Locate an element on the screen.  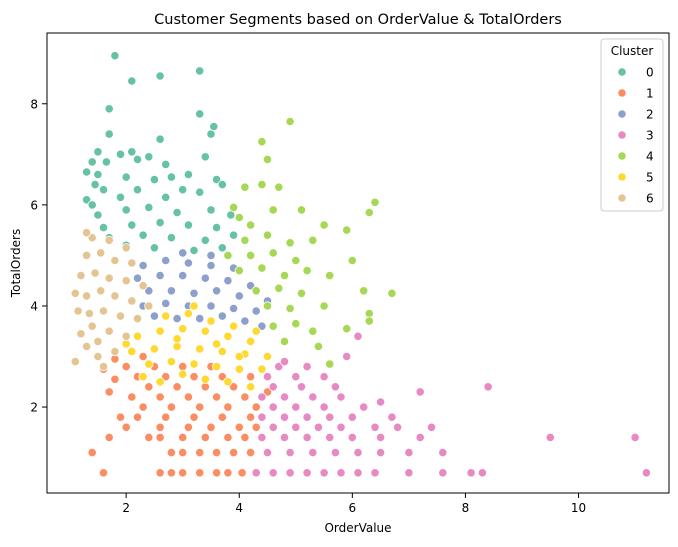
x-tick-label: 6 is located at coordinates (353, 508).